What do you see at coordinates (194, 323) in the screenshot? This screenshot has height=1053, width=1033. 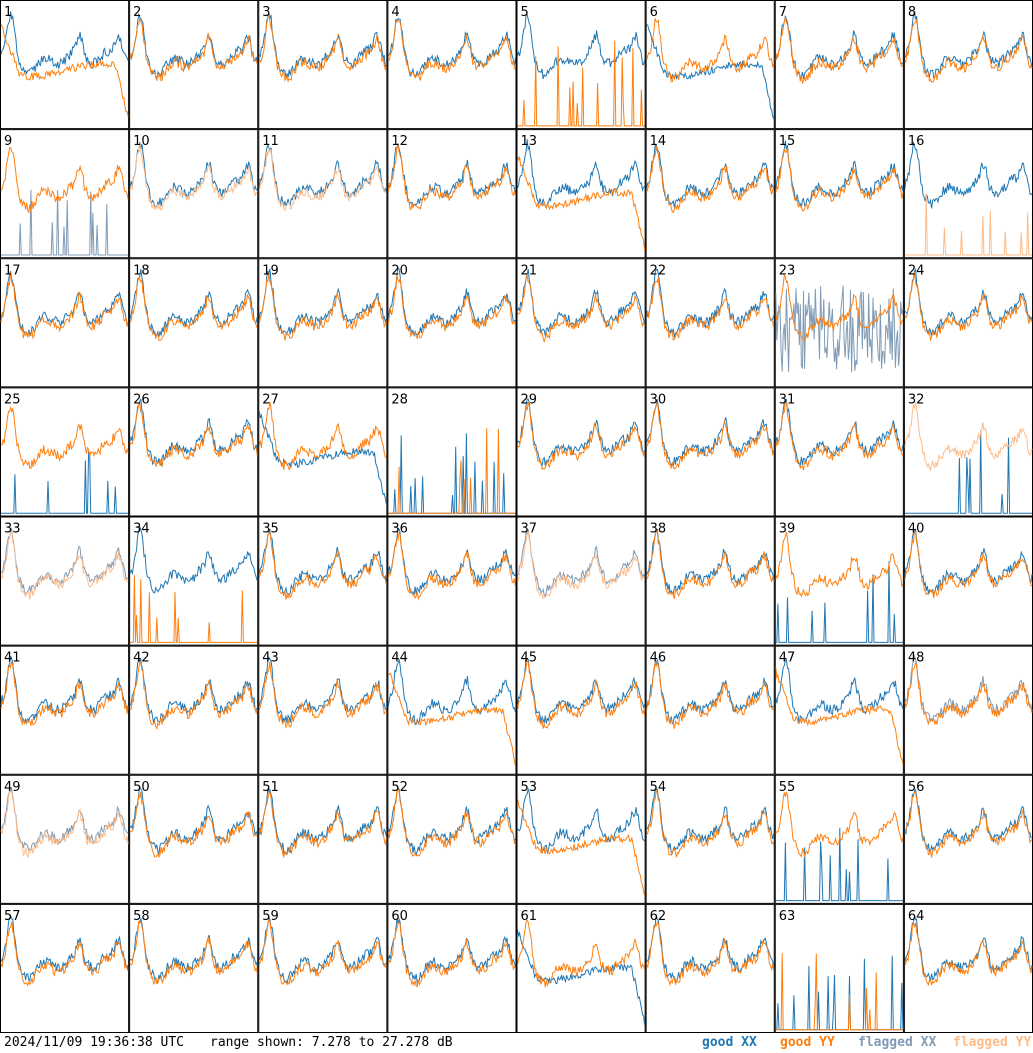 I see `panel-18: 18` at bounding box center [194, 323].